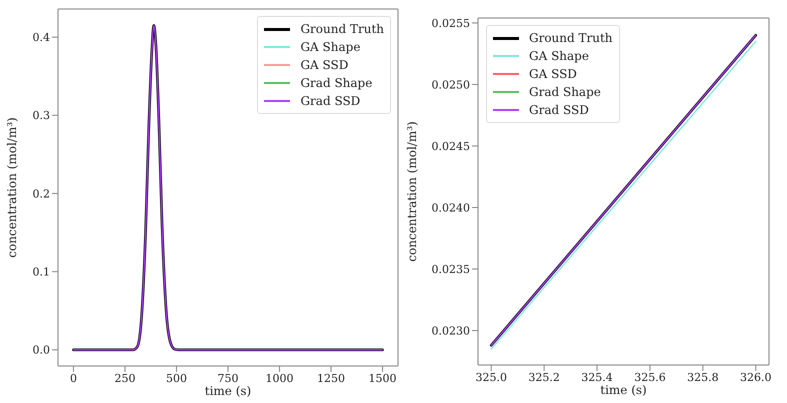 Image resolution: width=787 pixels, height=403 pixels. Describe the element at coordinates (451, 269) in the screenshot. I see `y-tick-label: 0.0235` at that location.